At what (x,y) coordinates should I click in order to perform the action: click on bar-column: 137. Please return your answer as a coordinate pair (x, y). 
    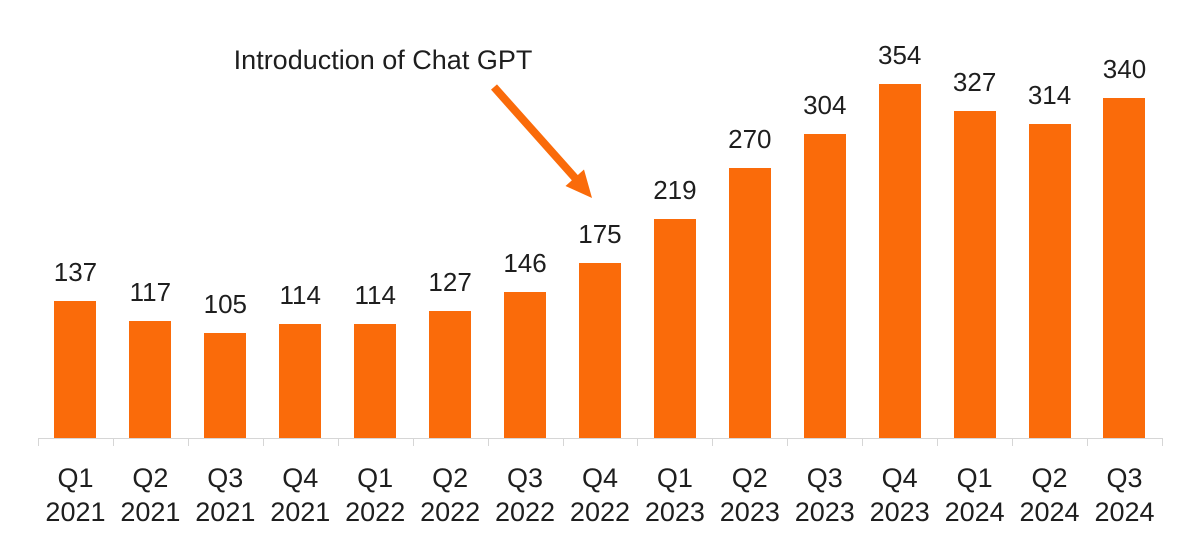
    Looking at the image, I should click on (75, 219).